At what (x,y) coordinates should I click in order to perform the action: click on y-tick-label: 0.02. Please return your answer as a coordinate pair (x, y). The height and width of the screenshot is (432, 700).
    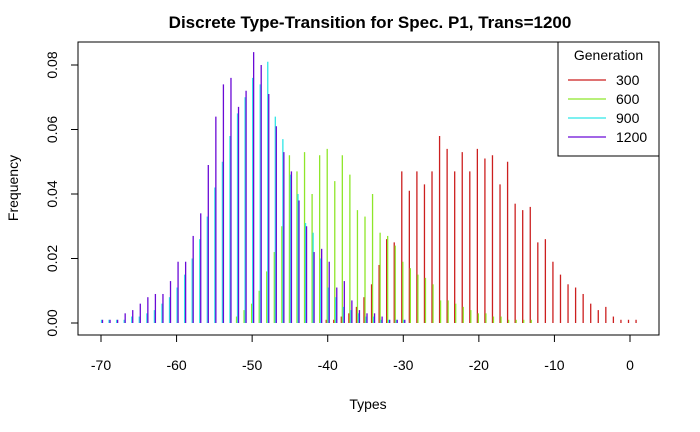
    Looking at the image, I should click on (52, 258).